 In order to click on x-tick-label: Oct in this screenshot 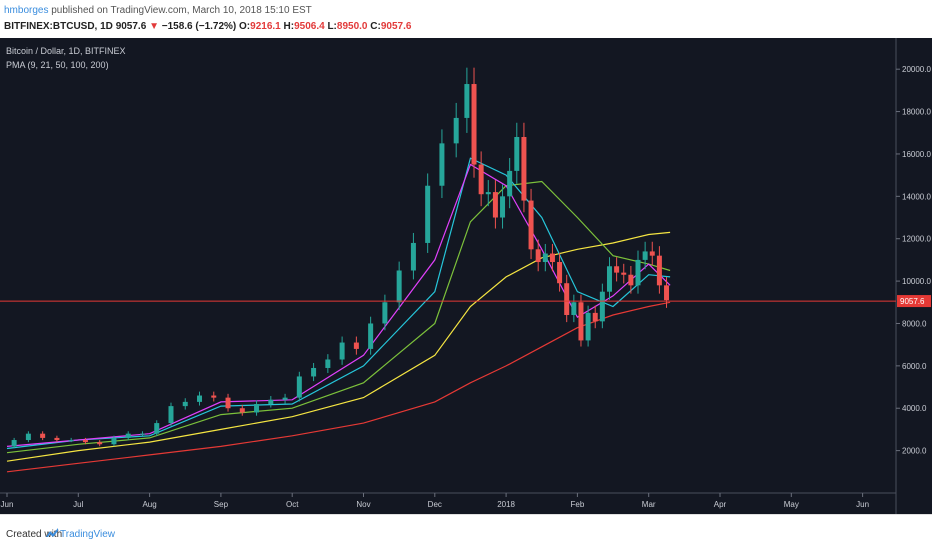, I will do `click(292, 504)`.